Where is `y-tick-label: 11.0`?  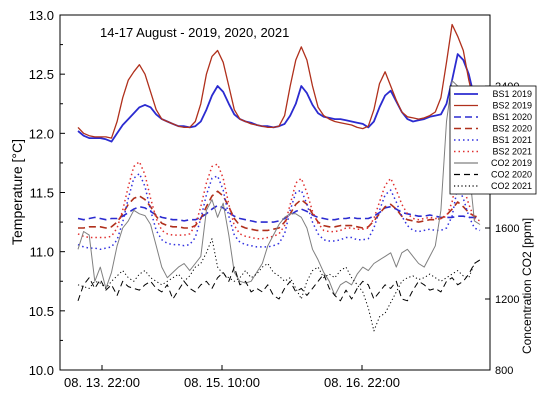
y-tick-label: 11.0 is located at coordinates (42, 252).